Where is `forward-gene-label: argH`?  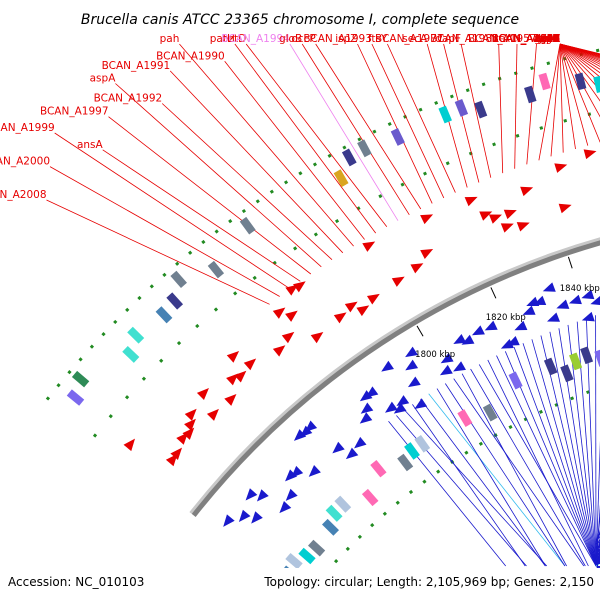 forward-gene-label: argH is located at coordinates (547, 39).